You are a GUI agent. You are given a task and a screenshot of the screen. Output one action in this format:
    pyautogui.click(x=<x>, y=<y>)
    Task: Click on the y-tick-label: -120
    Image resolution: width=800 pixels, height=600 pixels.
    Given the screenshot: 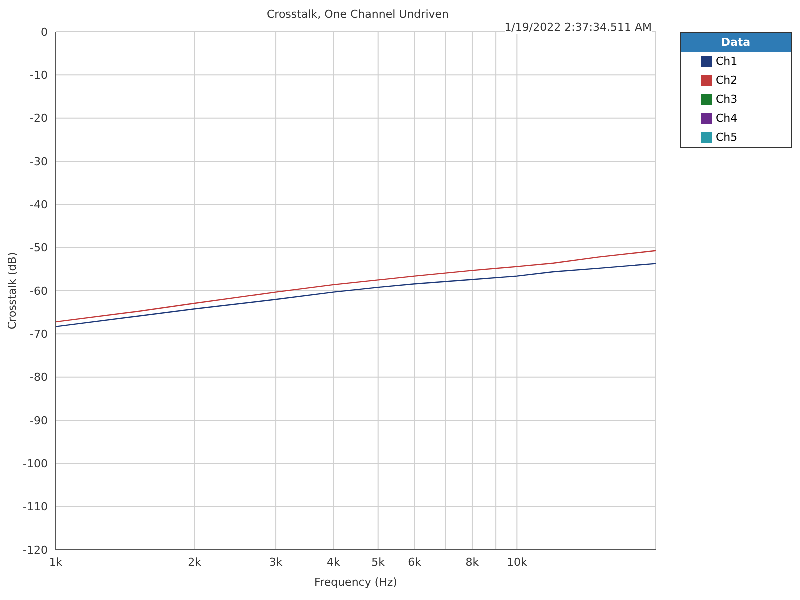 What is the action you would take?
    pyautogui.click(x=35, y=550)
    